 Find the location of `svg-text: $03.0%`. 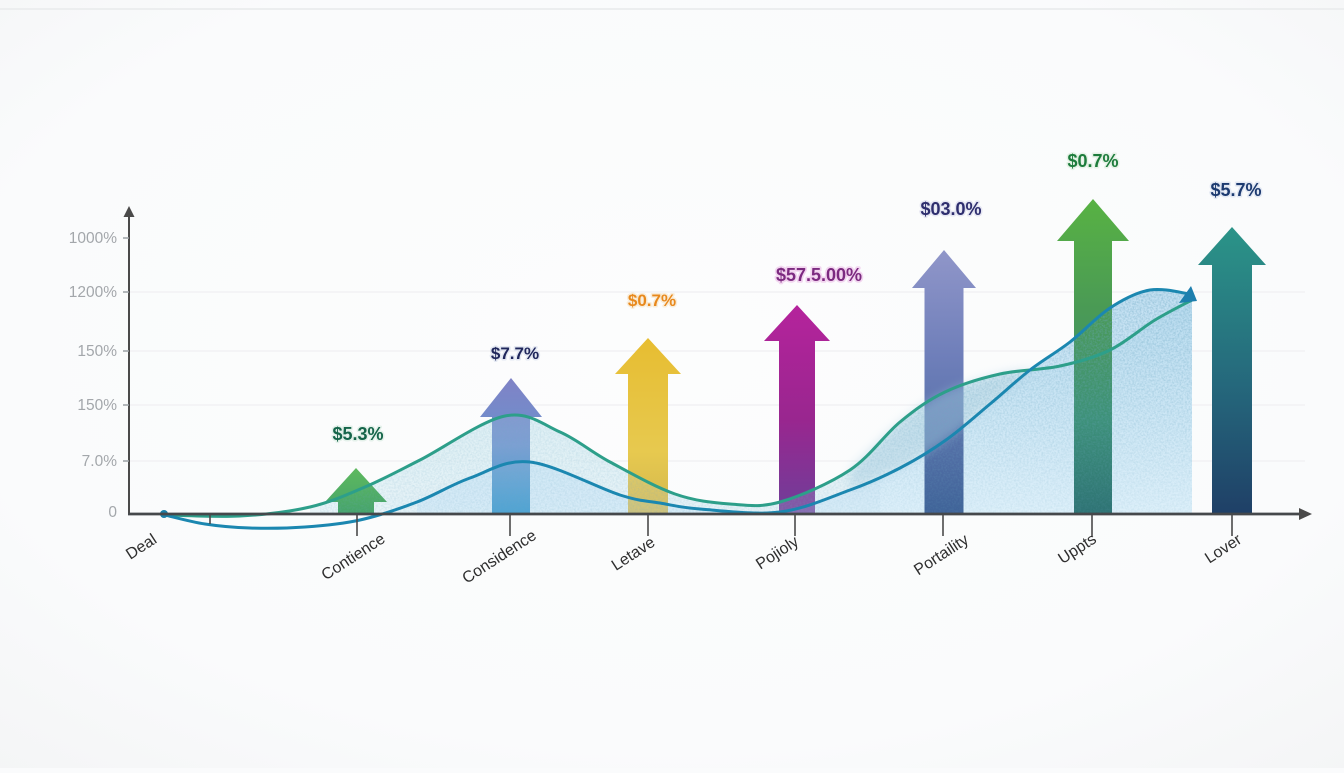

svg-text: $03.0% is located at coordinates (950, 209).